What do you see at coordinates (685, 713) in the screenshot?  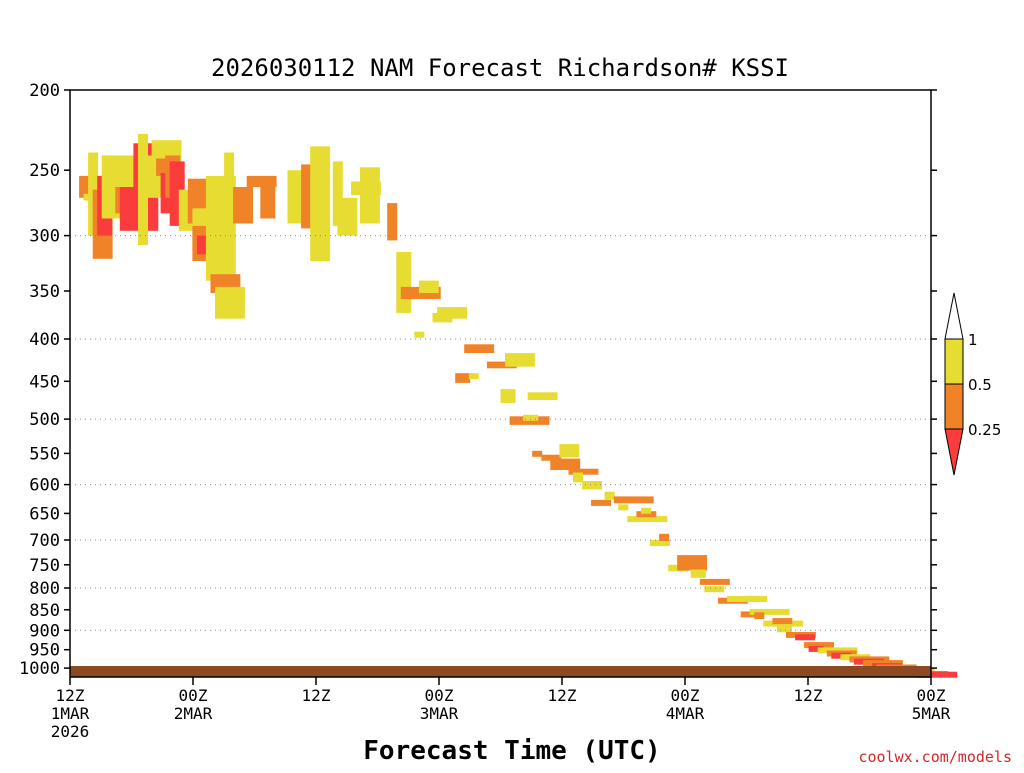 I see `x-tick-label: 4MAR` at bounding box center [685, 713].